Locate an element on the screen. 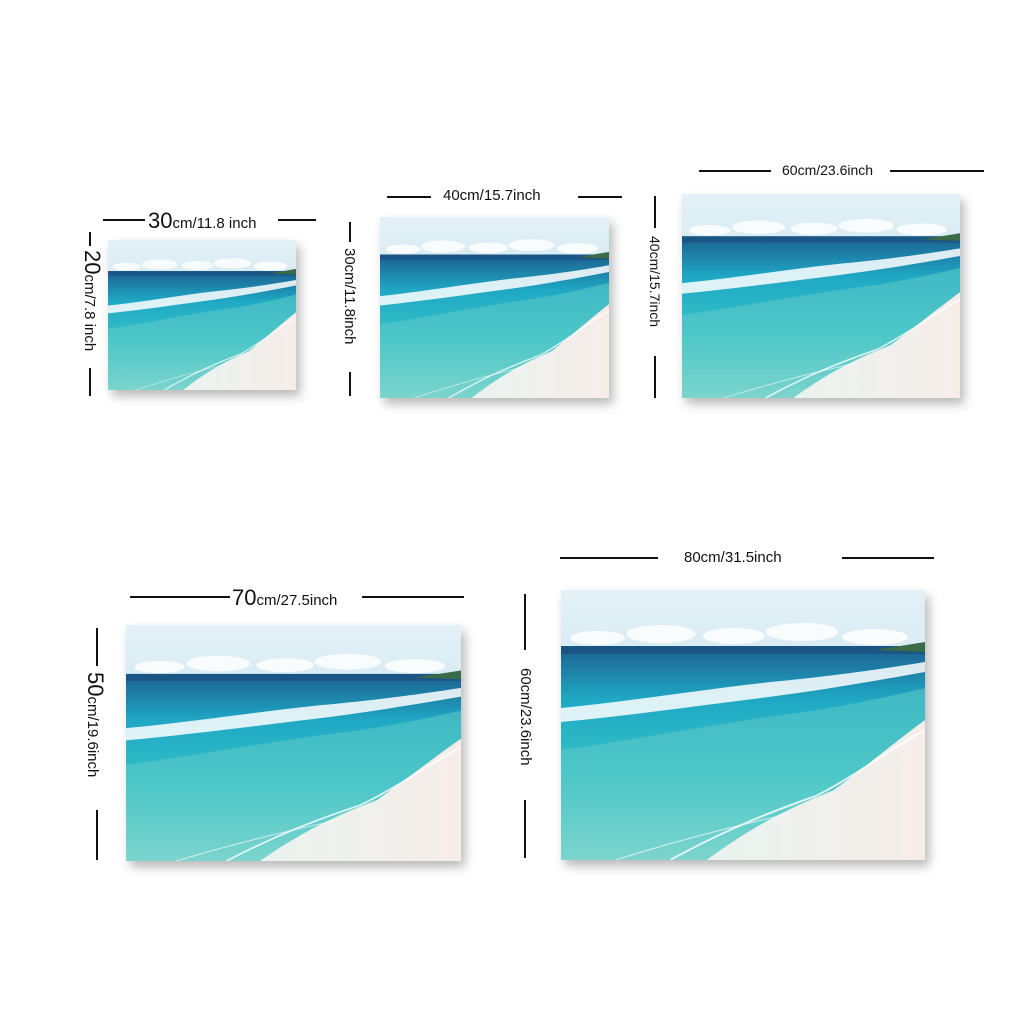 The image size is (1024, 1024). size1-height-cm: 20 is located at coordinates (92, 262).